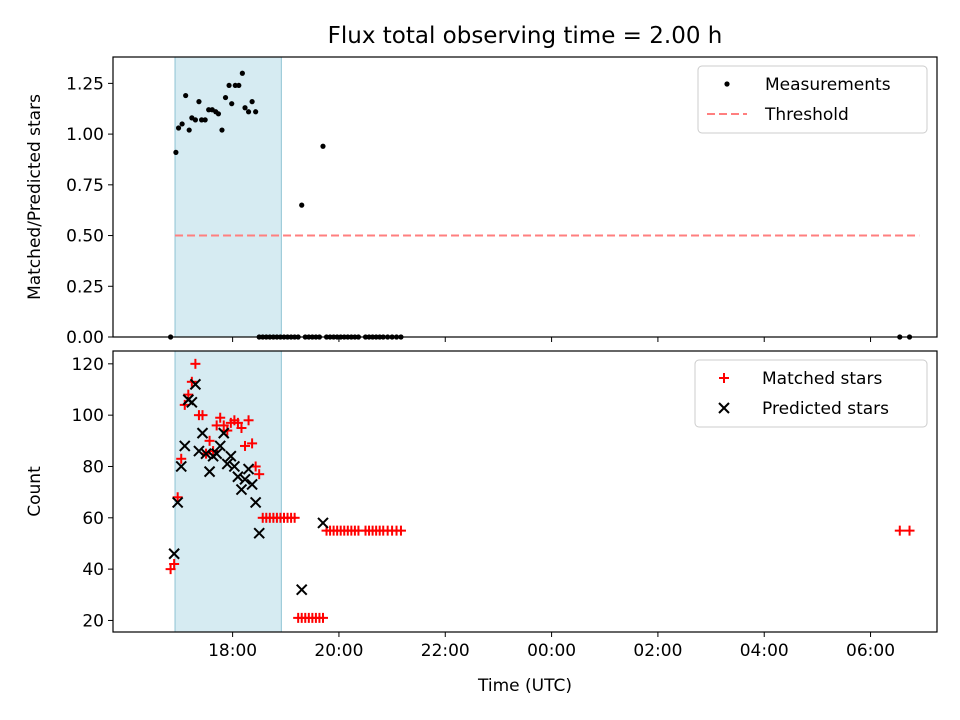 Image resolution: width=960 pixels, height=720 pixels. Describe the element at coordinates (806, 115) in the screenshot. I see `legend-label: Threshold` at that location.